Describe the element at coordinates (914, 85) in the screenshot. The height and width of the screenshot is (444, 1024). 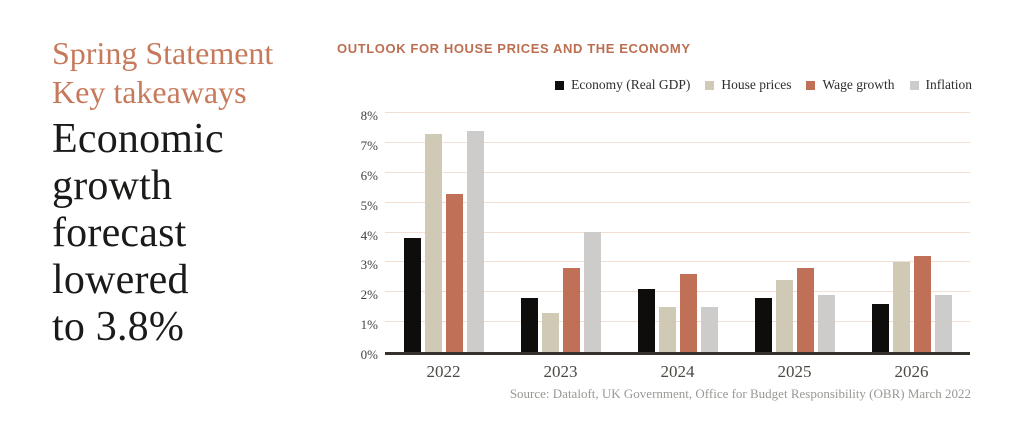
I see `legend-swatch-inflation` at that location.